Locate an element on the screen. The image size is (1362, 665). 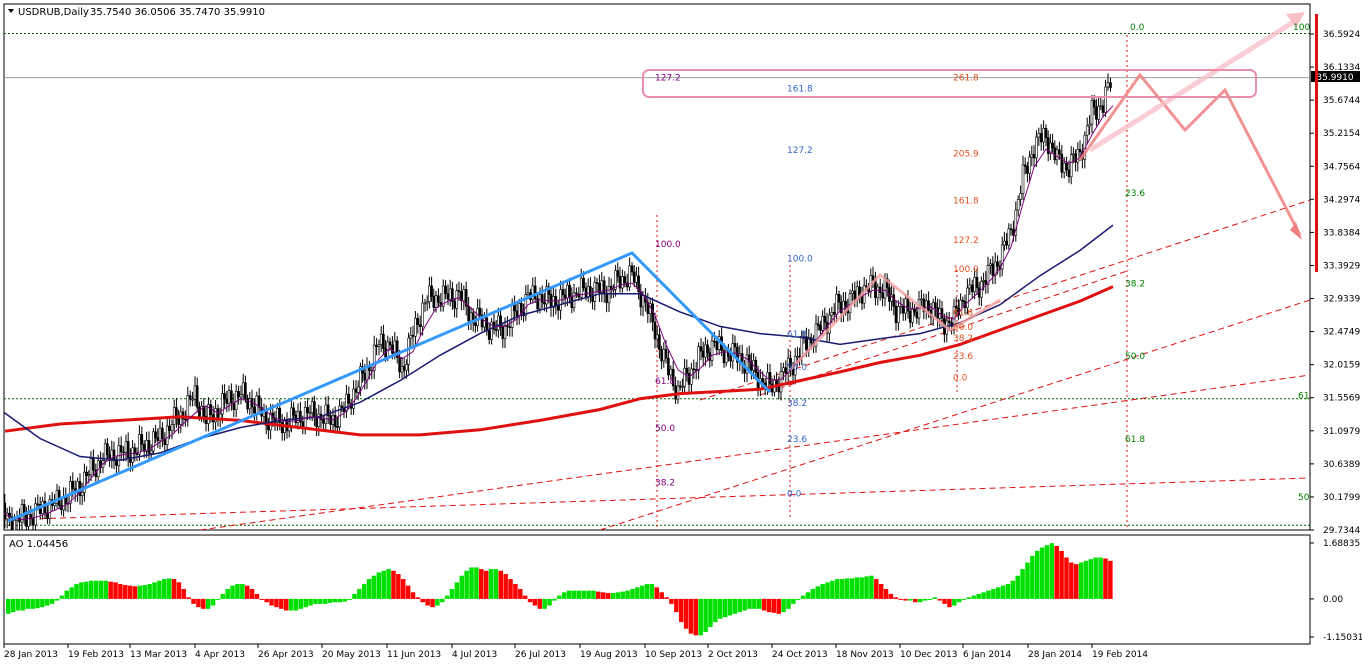
price-tick-label: 36.5924 is located at coordinates (1341, 35).